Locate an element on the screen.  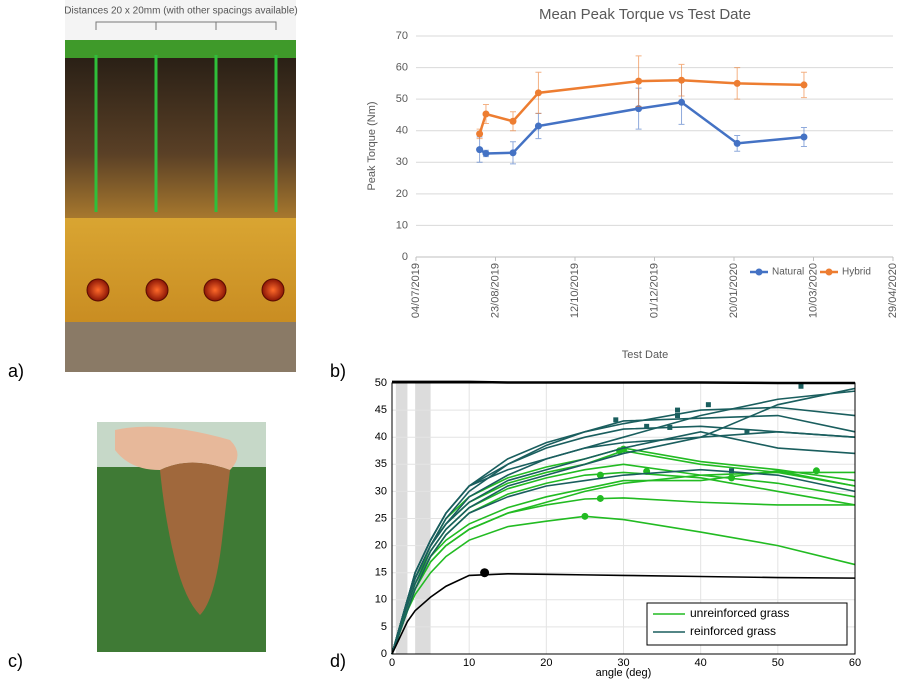
x-tick-label: 0 is located at coordinates (392, 663).